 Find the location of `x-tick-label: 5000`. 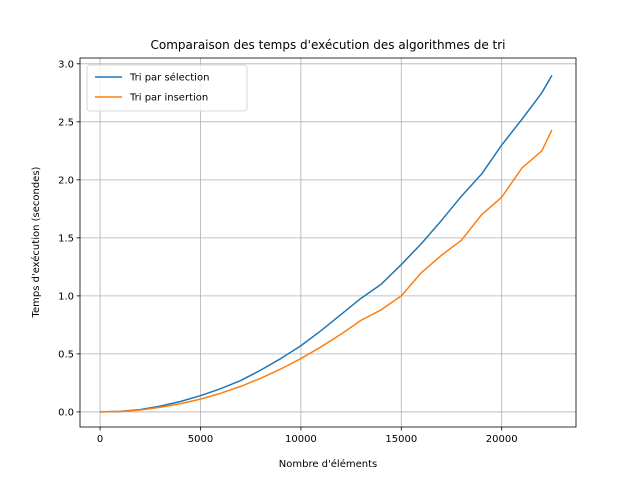

x-tick-label: 5000 is located at coordinates (200, 439).